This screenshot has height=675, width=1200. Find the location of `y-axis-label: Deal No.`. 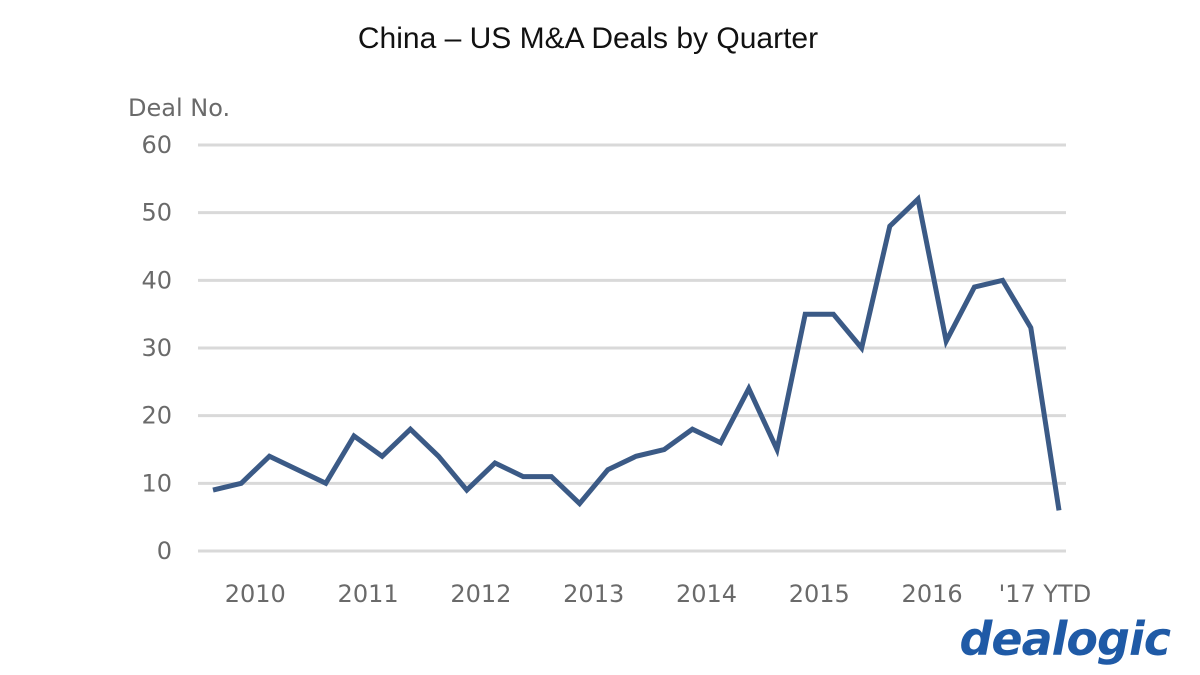

y-axis-label: Deal No. is located at coordinates (179, 108).